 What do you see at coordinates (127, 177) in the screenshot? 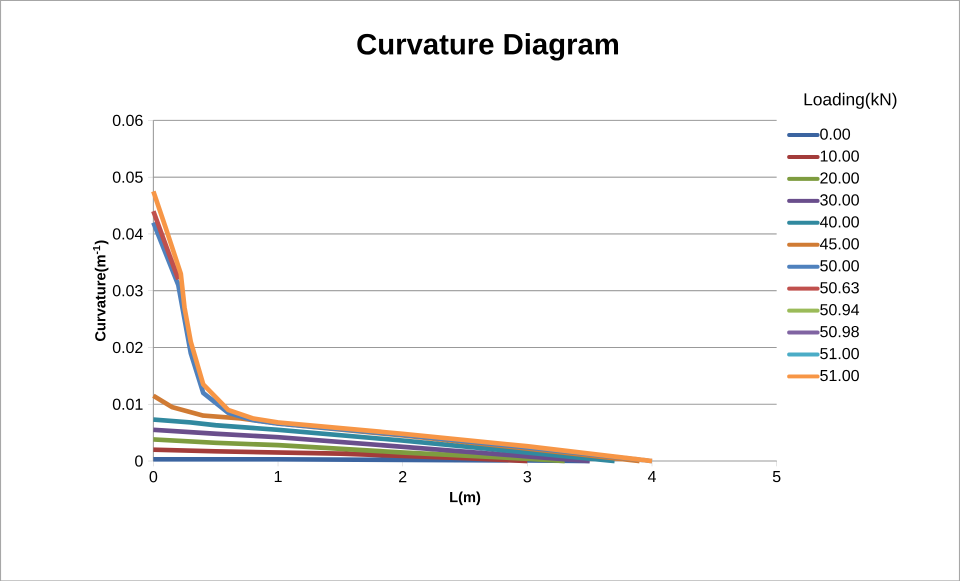
I see `y-tick-label: 0.05` at bounding box center [127, 177].